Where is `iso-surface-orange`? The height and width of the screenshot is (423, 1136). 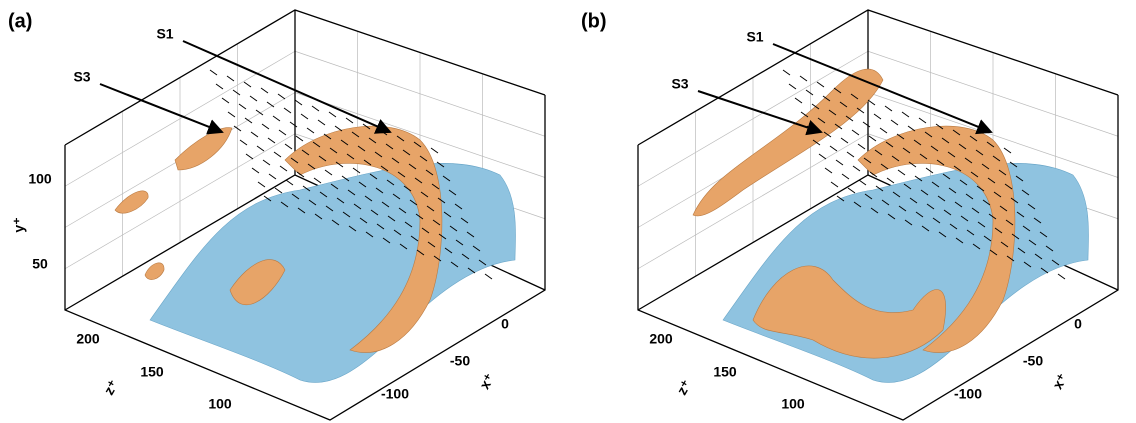
iso-surface-orange is located at coordinates (200, 216).